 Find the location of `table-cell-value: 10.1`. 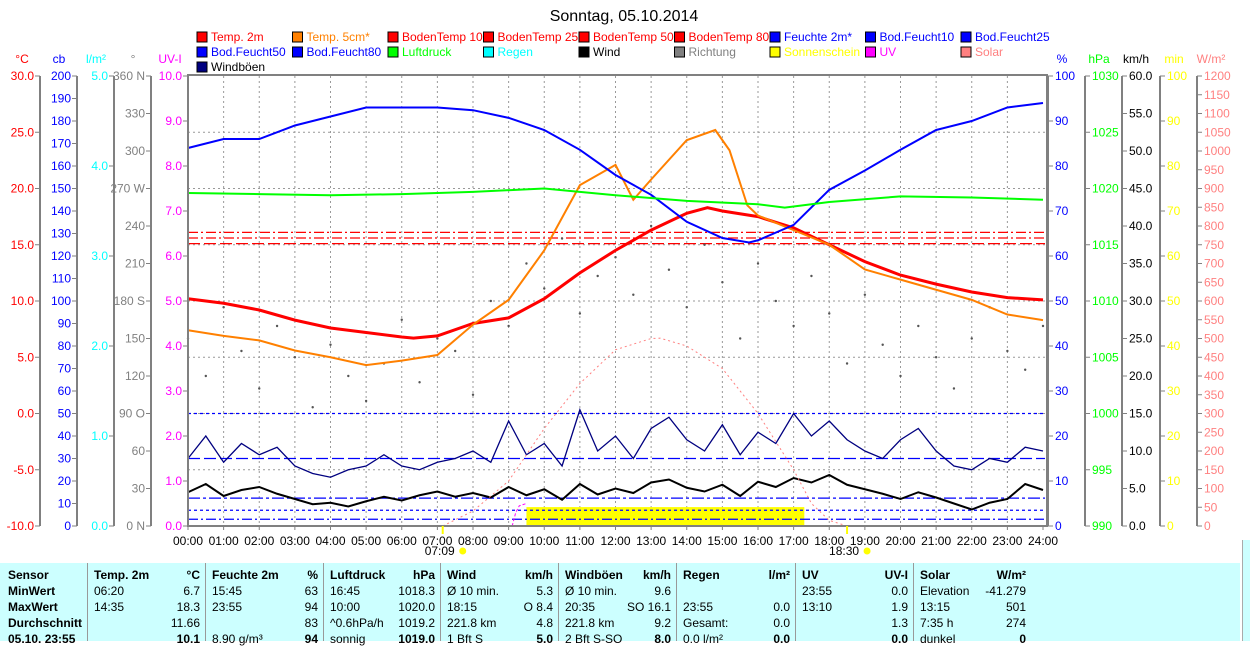

table-cell-value: 10.1 is located at coordinates (188, 639).